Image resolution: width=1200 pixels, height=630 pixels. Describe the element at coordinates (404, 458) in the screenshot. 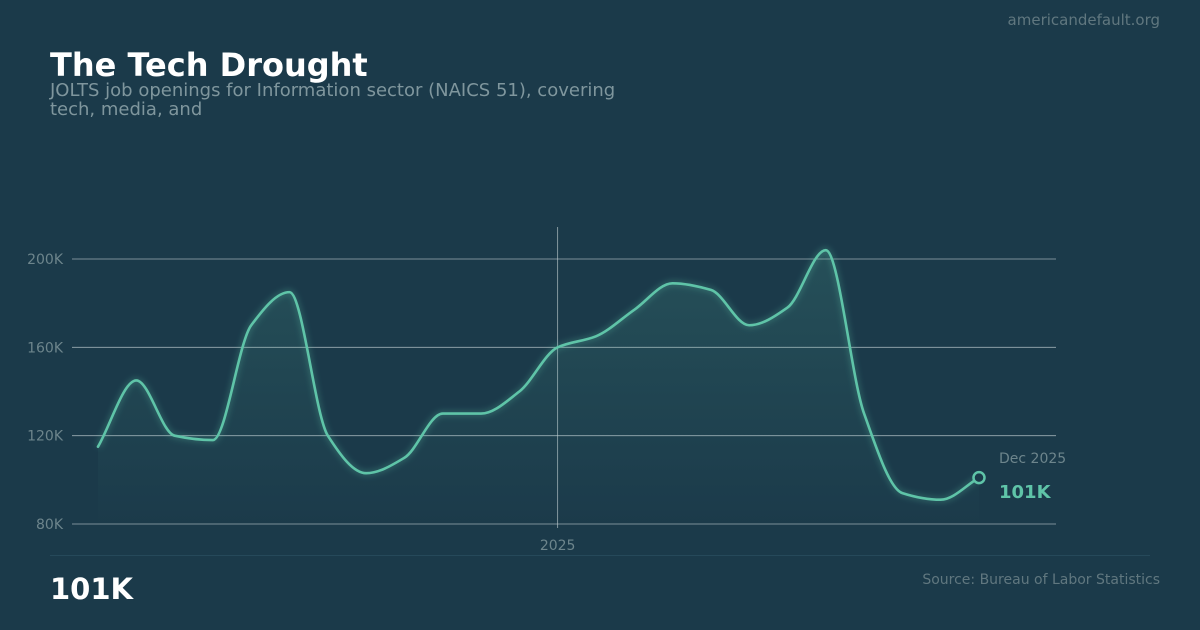

I see `data-point: 2024-09: 110K` at that location.